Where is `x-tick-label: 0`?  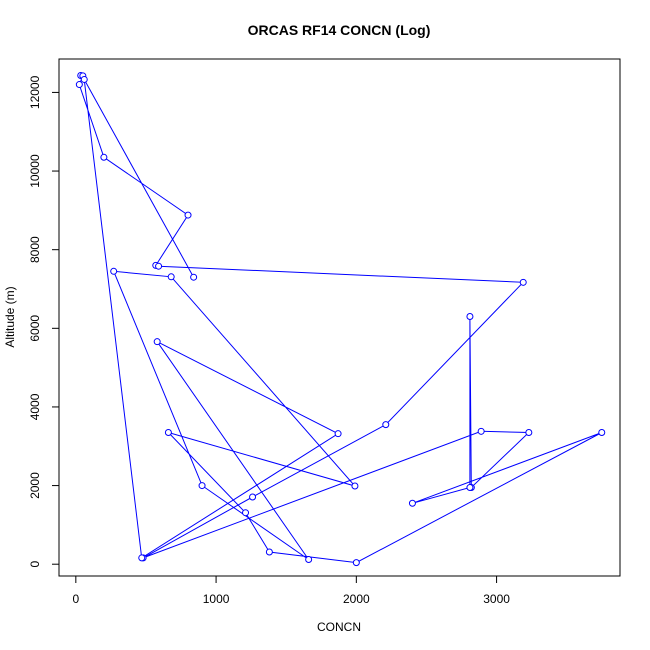
x-tick-label: 0 is located at coordinates (75, 599).